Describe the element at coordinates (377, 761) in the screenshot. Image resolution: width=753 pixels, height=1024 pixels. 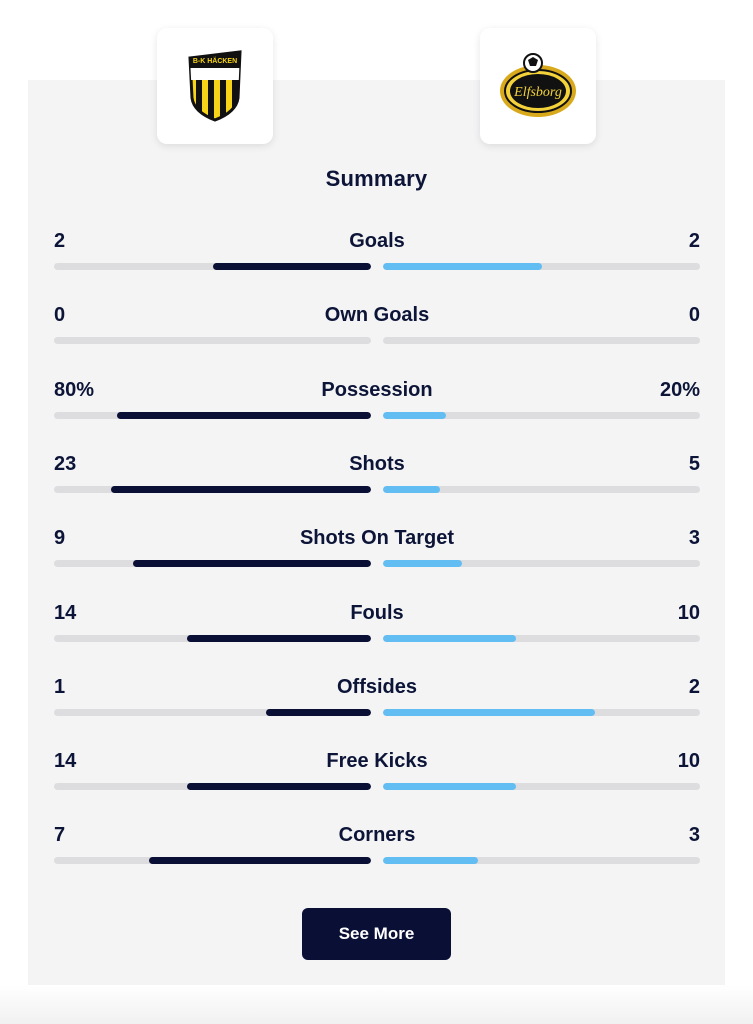
I see `stat-label: Free Kicks` at that location.